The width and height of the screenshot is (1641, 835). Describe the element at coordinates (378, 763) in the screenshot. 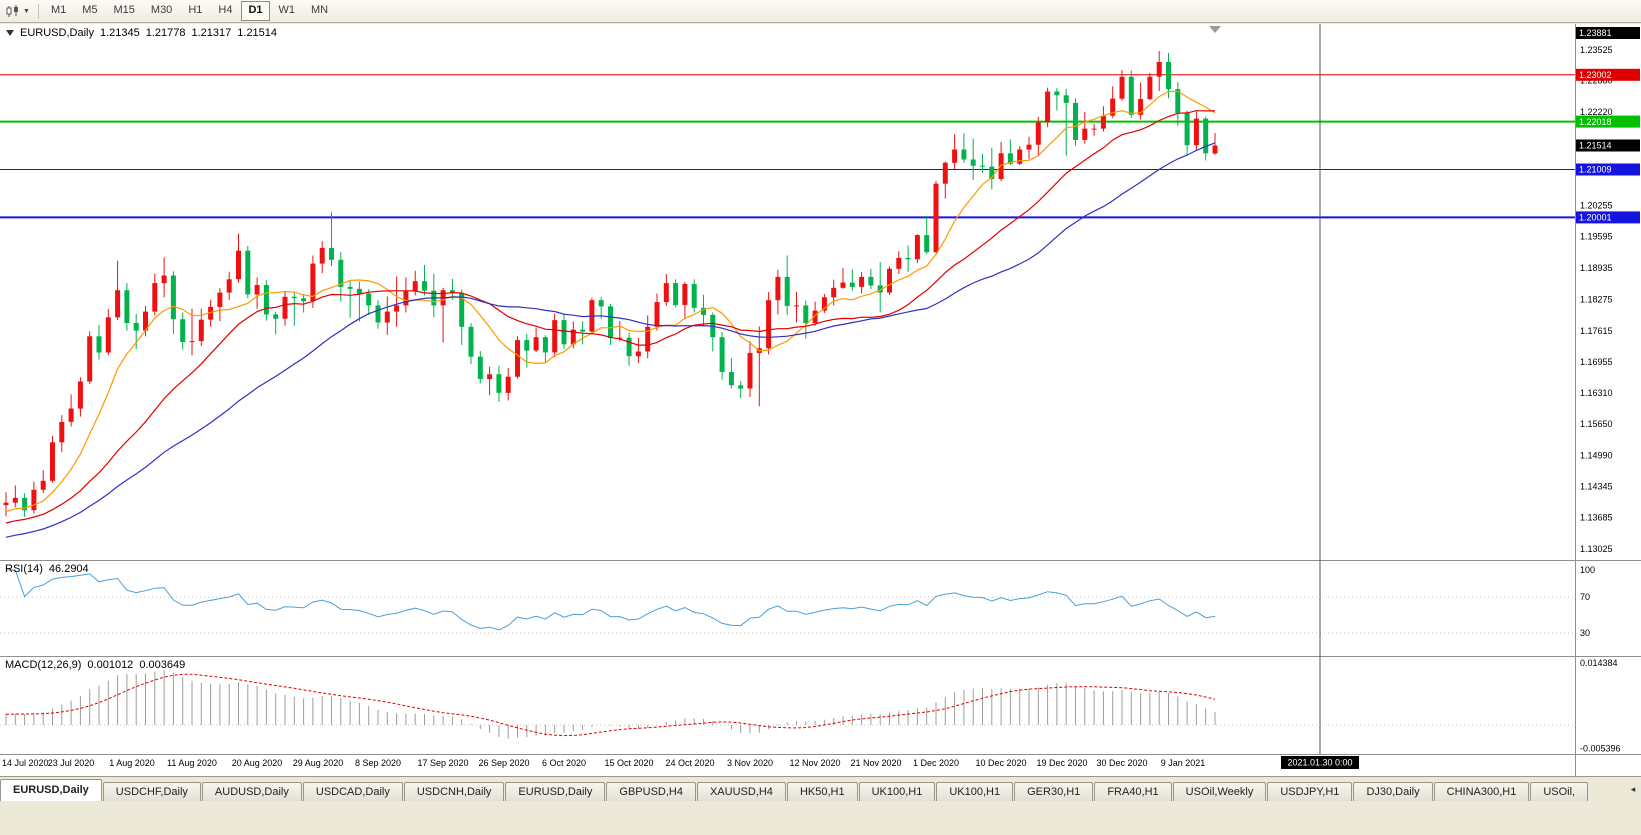

I see `svg-text: 8 Sep 2020` at that location.